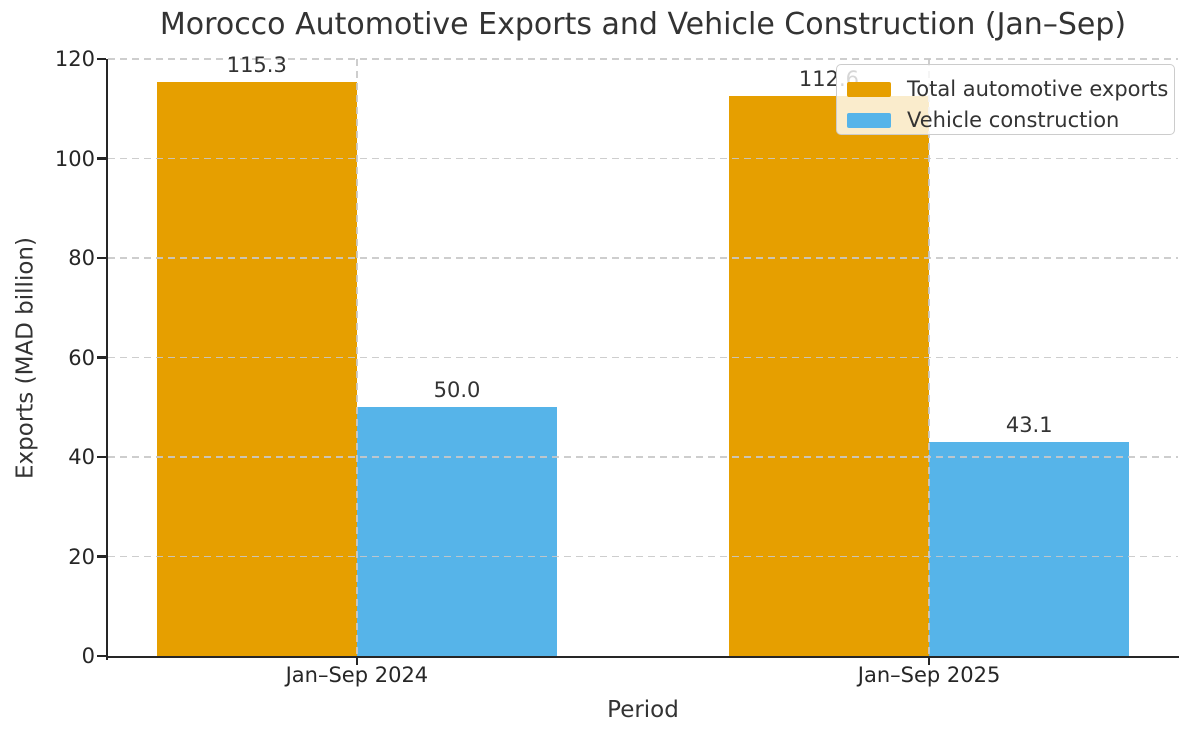 Image resolution: width=1200 pixels, height=741 pixels. Describe the element at coordinates (1029, 548) in the screenshot. I see `bar-vehicle-construction-2025` at that location.